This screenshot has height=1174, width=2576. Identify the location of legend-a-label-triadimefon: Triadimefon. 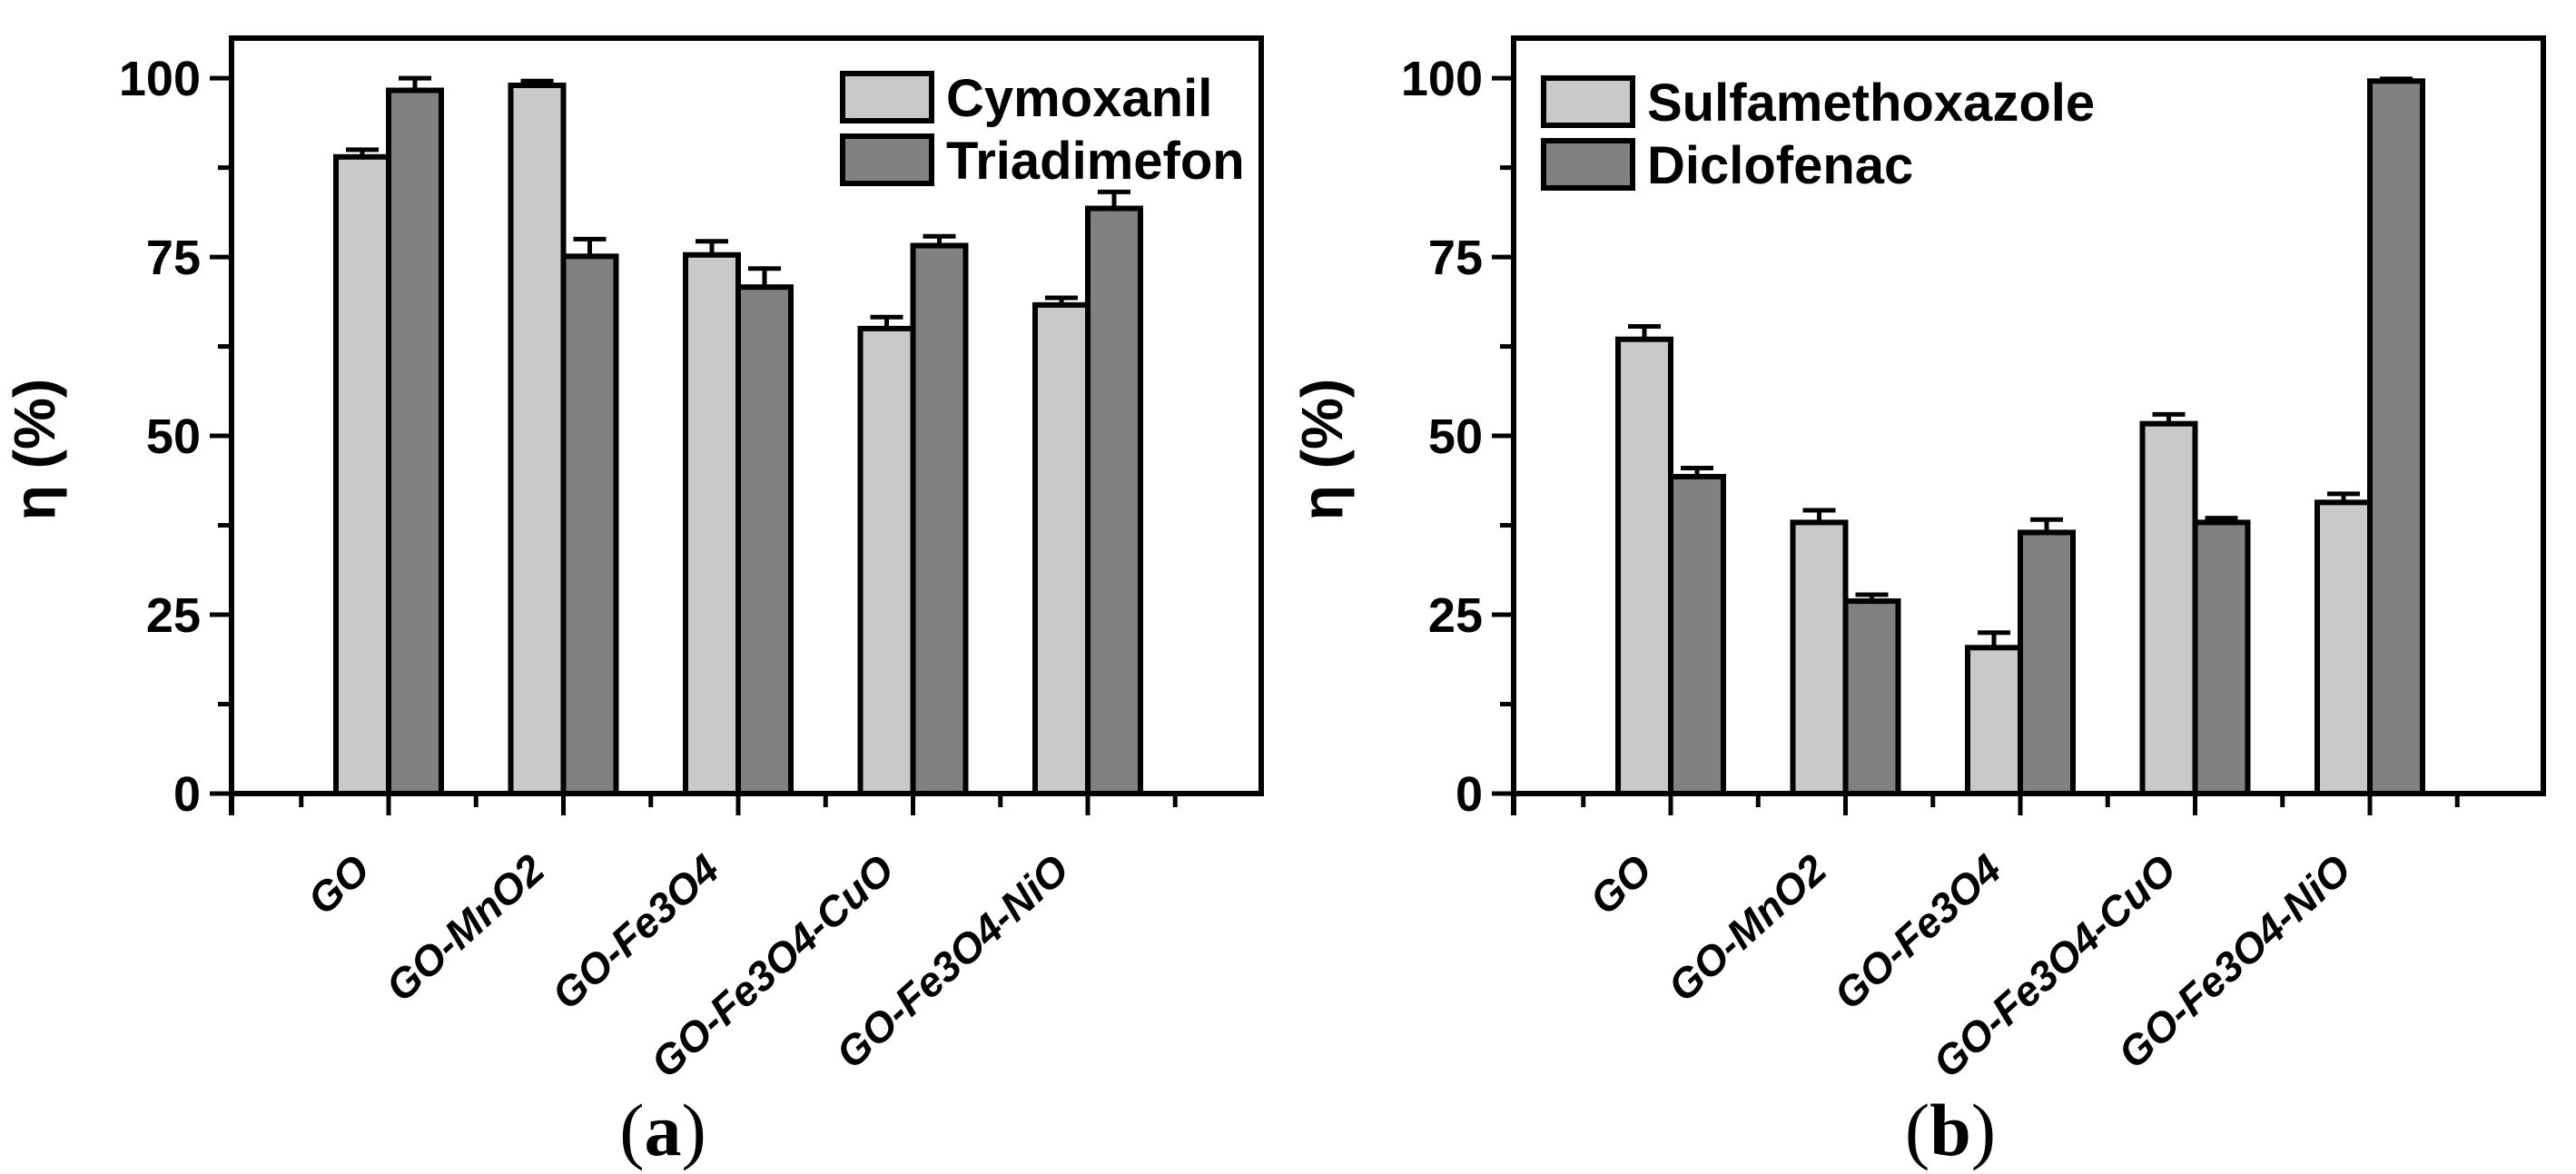
(1095, 161).